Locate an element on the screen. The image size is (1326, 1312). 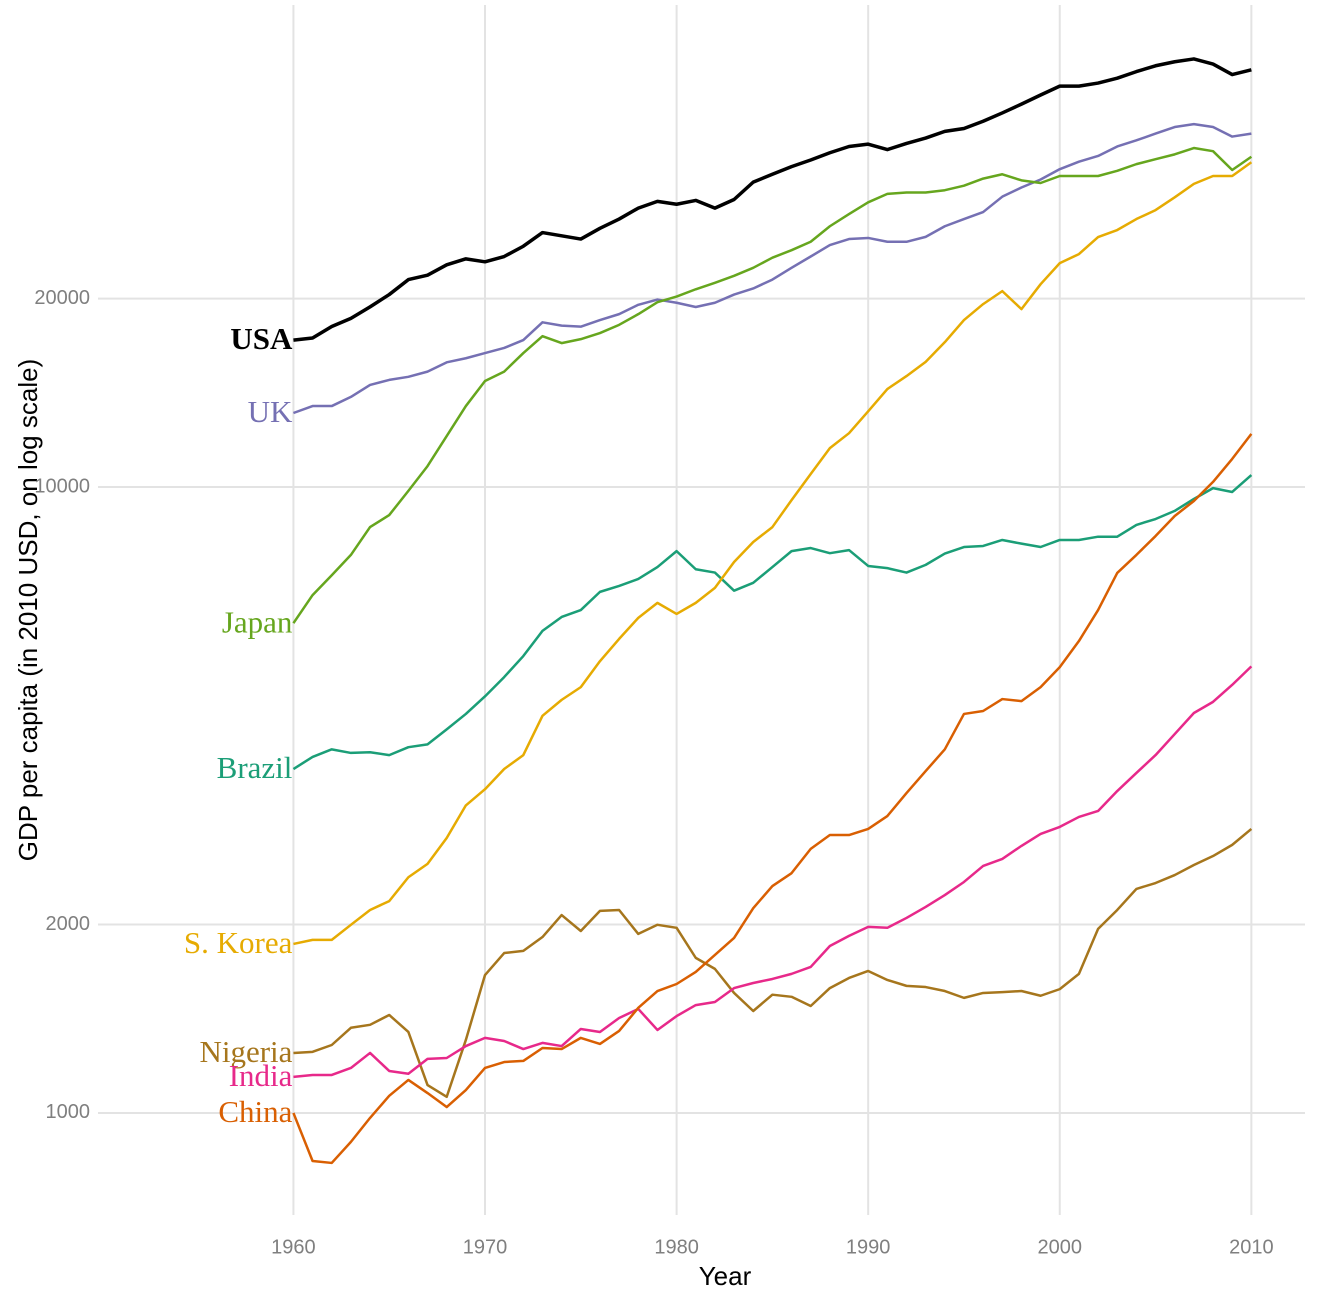
y-tick-label: 1000 is located at coordinates (68, 1112).